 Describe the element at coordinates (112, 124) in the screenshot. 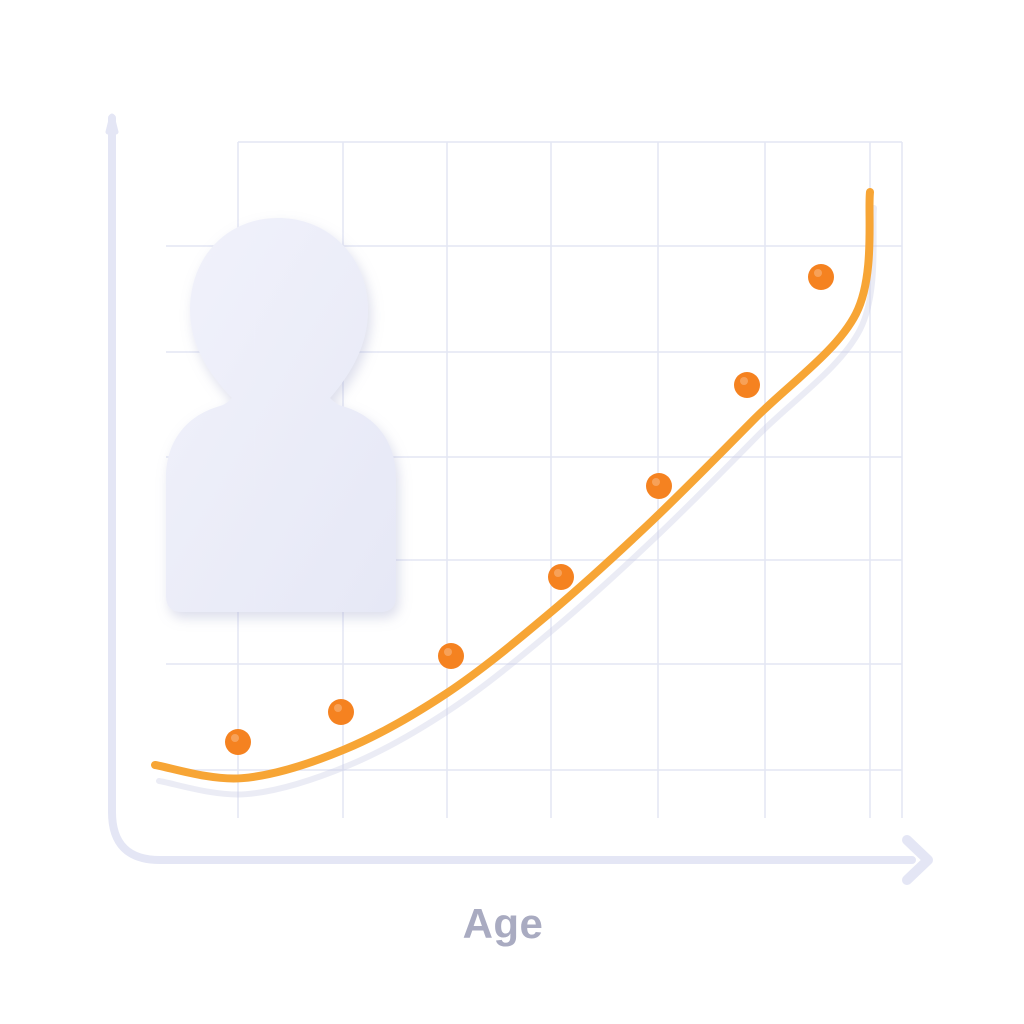

I see `y-axis-arrowhead` at that location.